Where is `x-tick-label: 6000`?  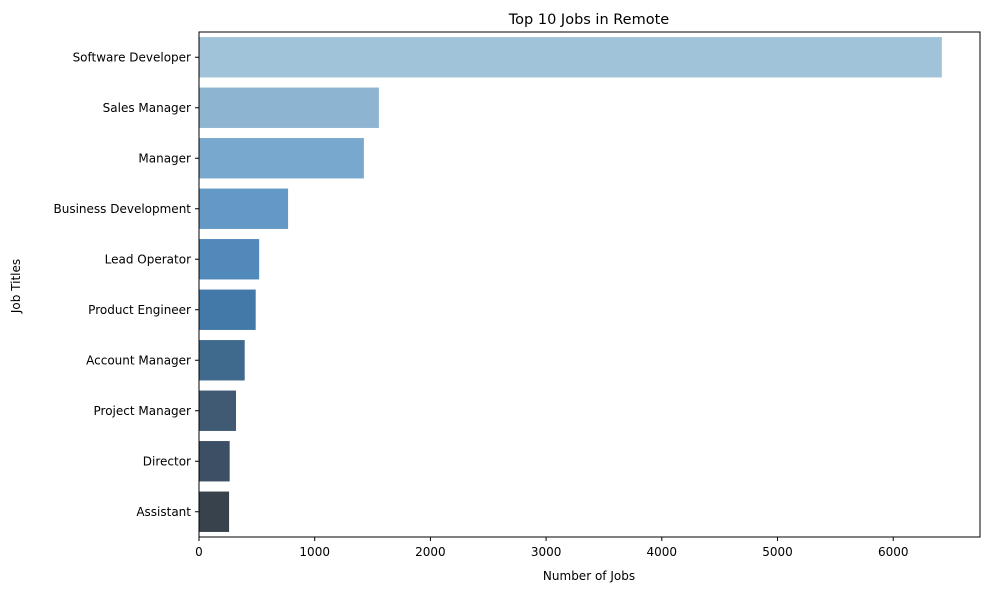
x-tick-label: 6000 is located at coordinates (893, 552).